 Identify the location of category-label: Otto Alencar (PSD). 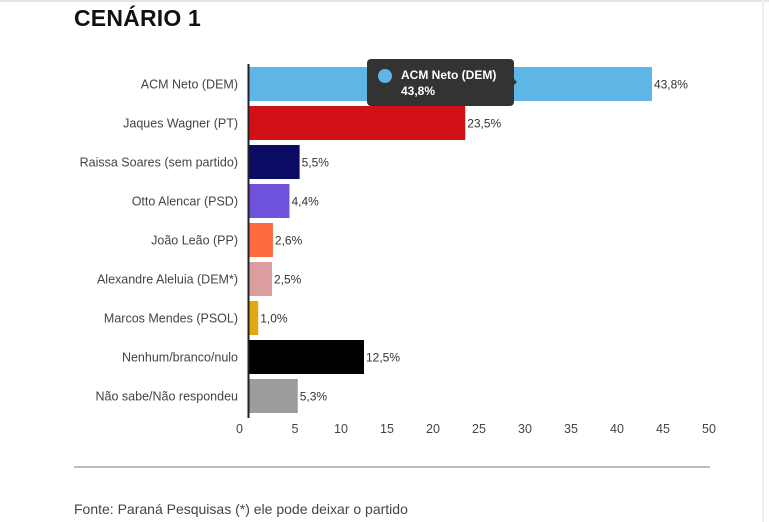
(185, 202).